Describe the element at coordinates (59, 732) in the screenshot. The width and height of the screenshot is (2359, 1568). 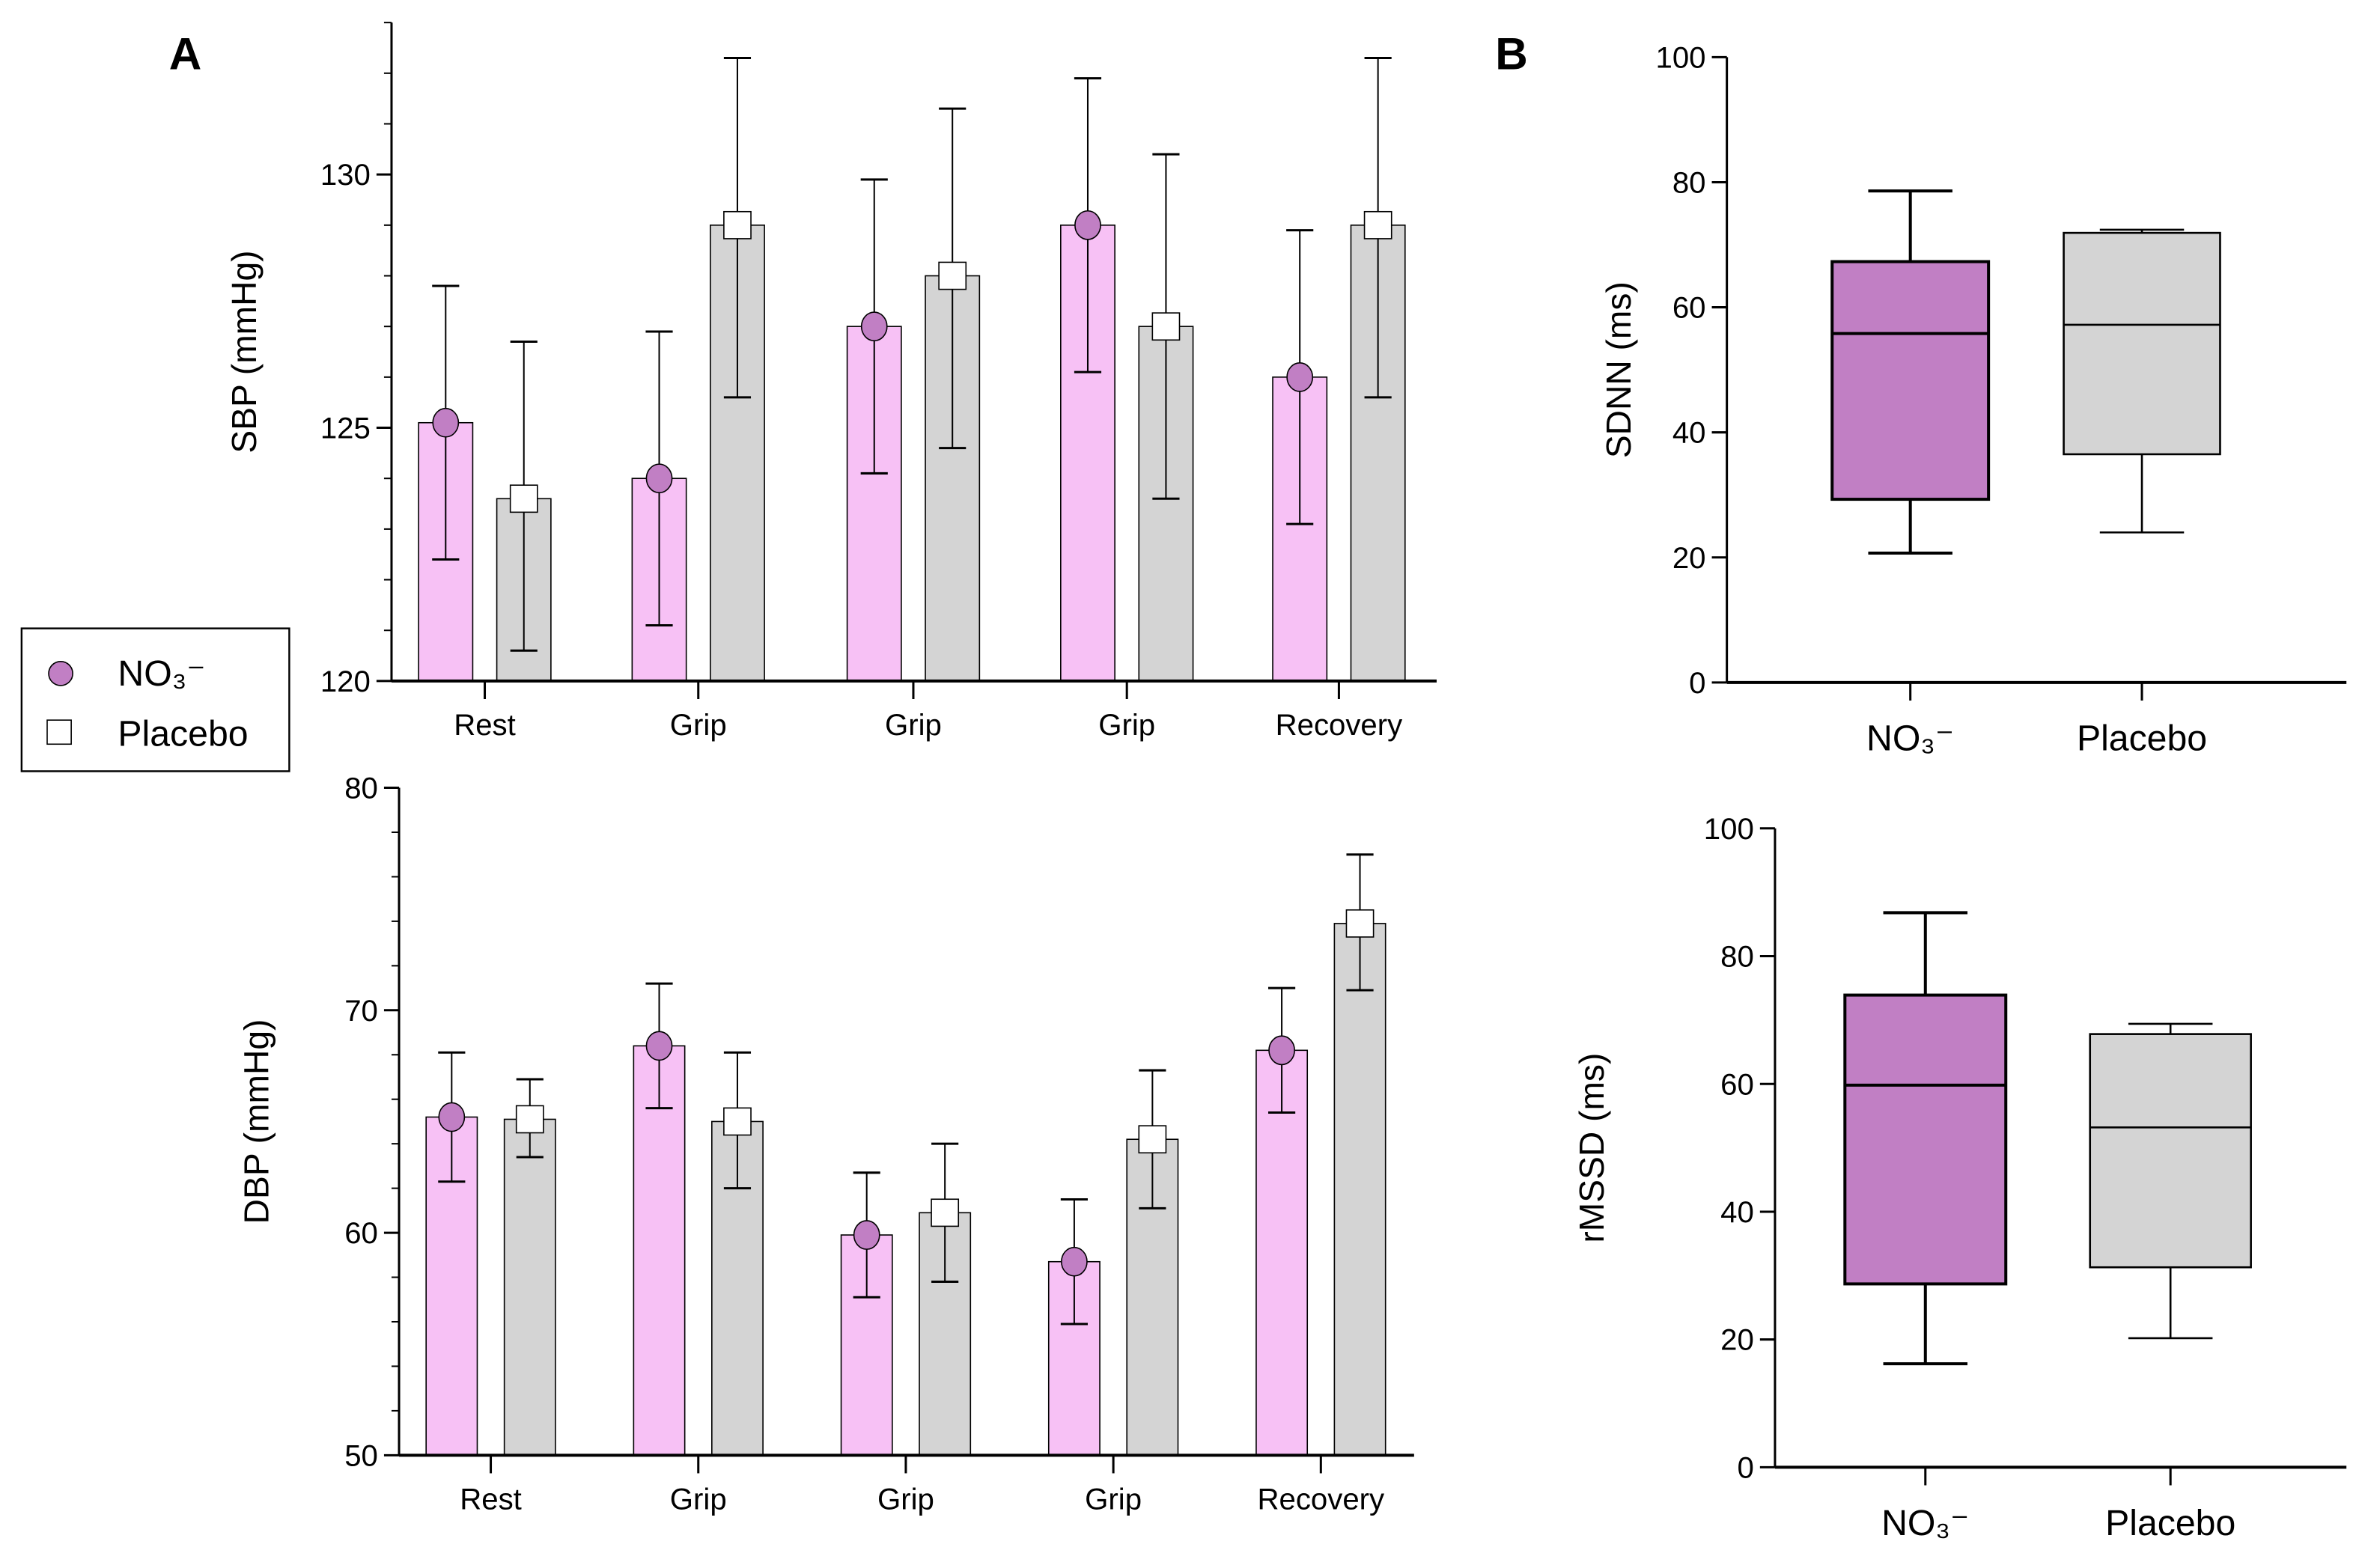
I see `legend-square-icon` at that location.